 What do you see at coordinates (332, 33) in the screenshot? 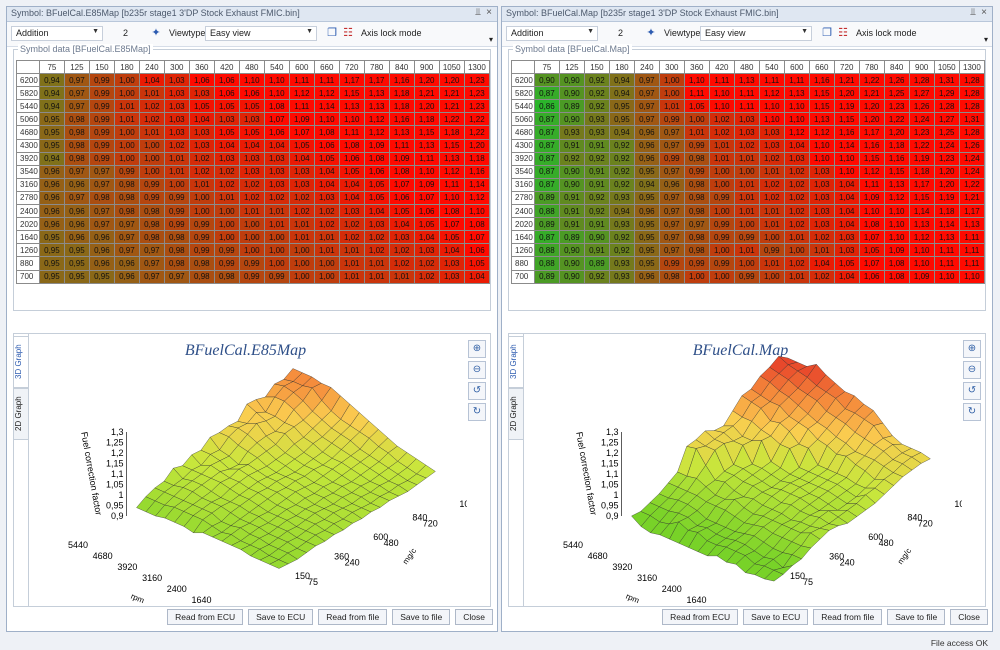
I see `copy-window-icon: ❐` at bounding box center [332, 33].